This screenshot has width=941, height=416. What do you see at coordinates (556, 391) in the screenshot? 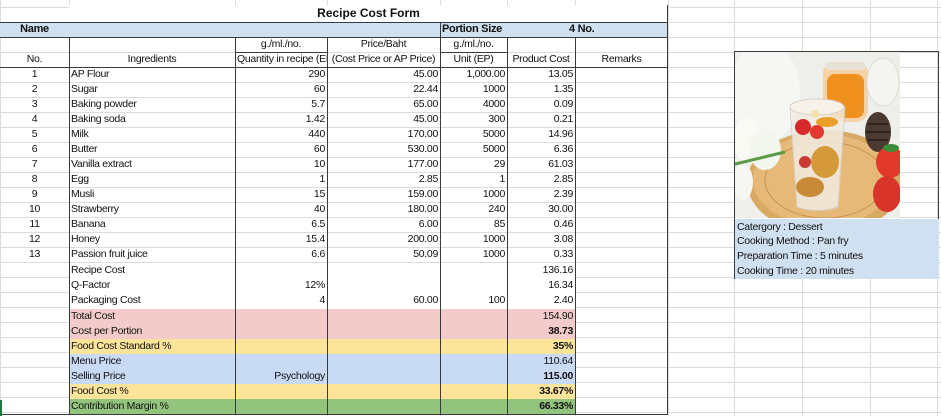
I see `summary-cost: 33.67%` at bounding box center [556, 391].